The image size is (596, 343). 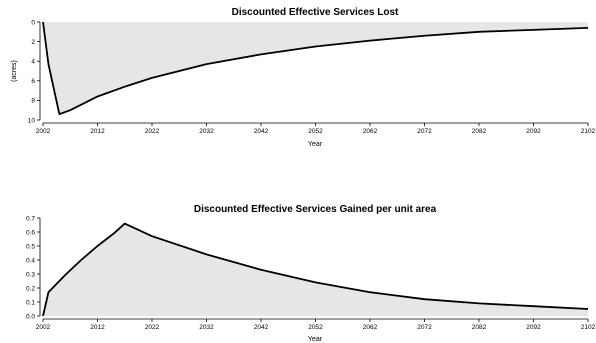 What do you see at coordinates (30, 246) in the screenshot?
I see `y-tick-label: 0.5` at bounding box center [30, 246].